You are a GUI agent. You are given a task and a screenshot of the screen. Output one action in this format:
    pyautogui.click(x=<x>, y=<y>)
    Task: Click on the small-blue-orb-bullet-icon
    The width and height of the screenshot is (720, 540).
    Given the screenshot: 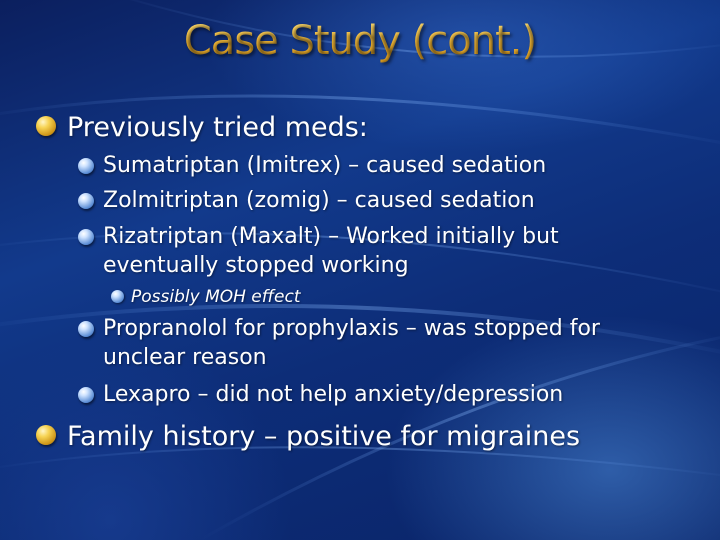 What is the action you would take?
    pyautogui.click(x=117, y=296)
    